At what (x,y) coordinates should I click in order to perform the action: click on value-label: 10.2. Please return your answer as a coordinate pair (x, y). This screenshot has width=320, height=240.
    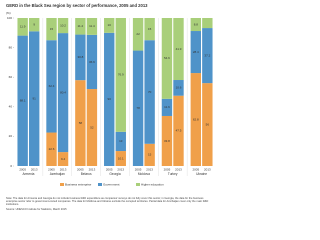
    Looking at the image, I should click on (63, 25).